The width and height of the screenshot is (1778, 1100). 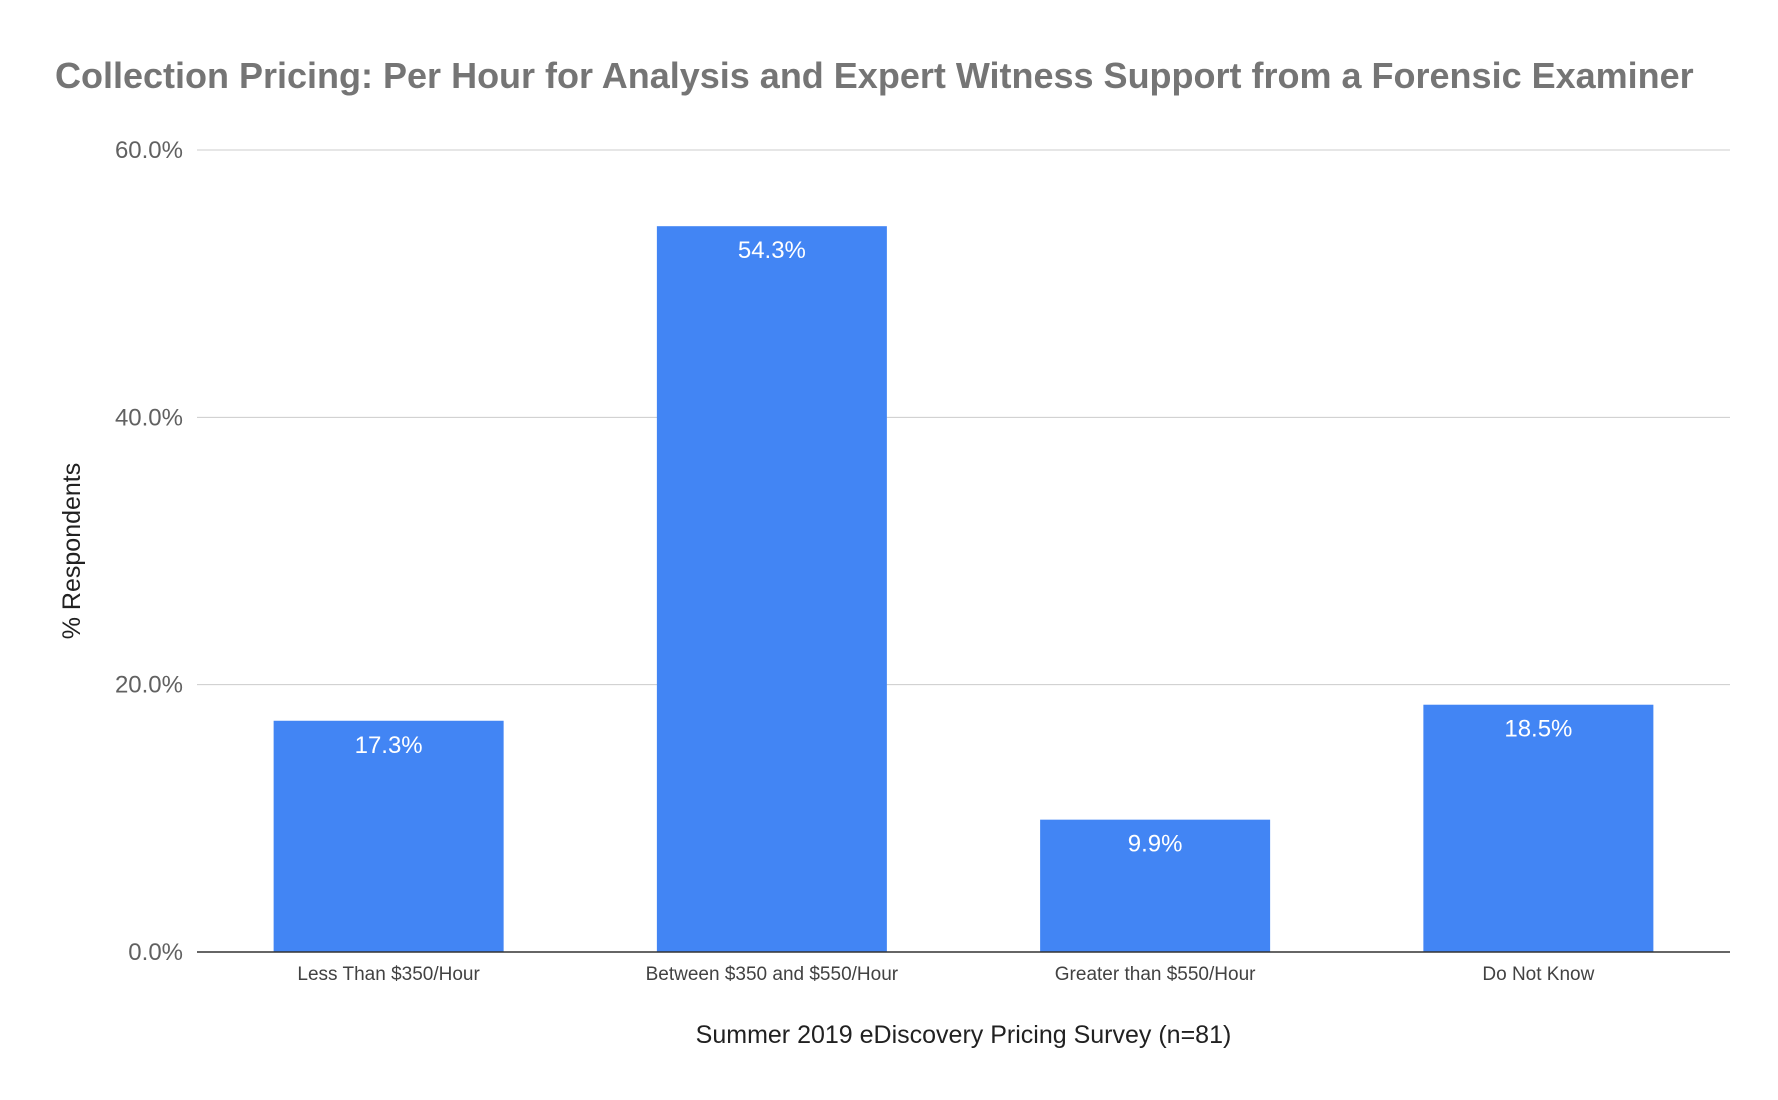 I want to click on bar-value-label: 17.3%, so click(x=389, y=745).